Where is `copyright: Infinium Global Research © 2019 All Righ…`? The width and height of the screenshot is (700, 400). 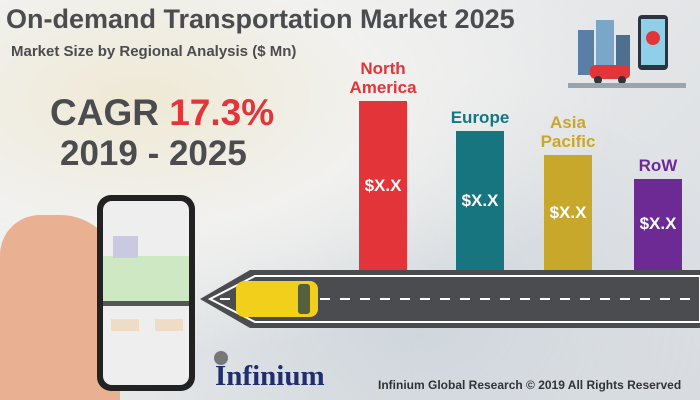 copyright: Infinium Global Research © 2019 All Righ… is located at coordinates (530, 385).